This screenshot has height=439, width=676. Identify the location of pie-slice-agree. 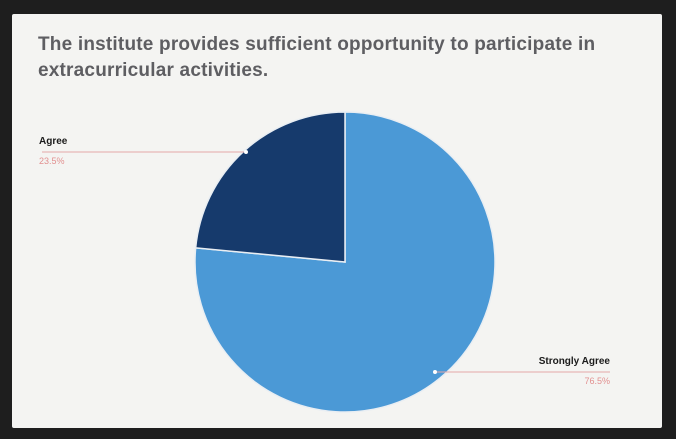
(270, 187).